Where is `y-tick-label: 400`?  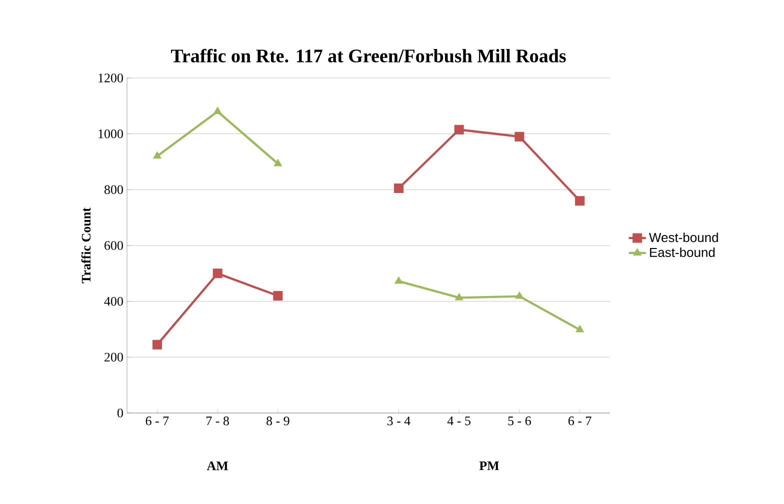
y-tick-label: 400 is located at coordinates (113, 301).